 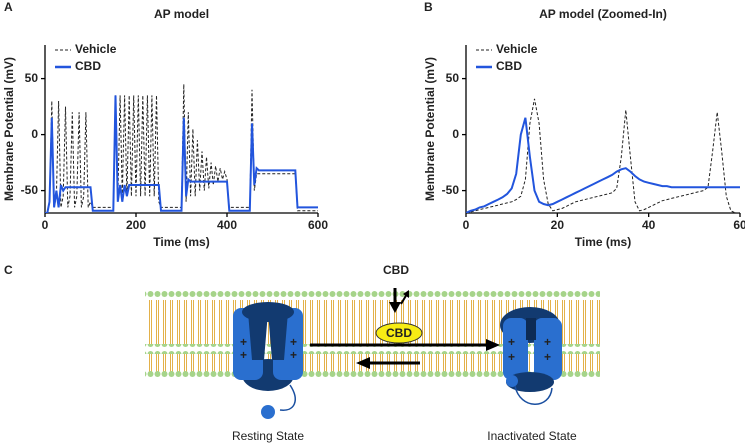 What do you see at coordinates (532, 436) in the screenshot?
I see `state-label: Inactivated State` at bounding box center [532, 436].